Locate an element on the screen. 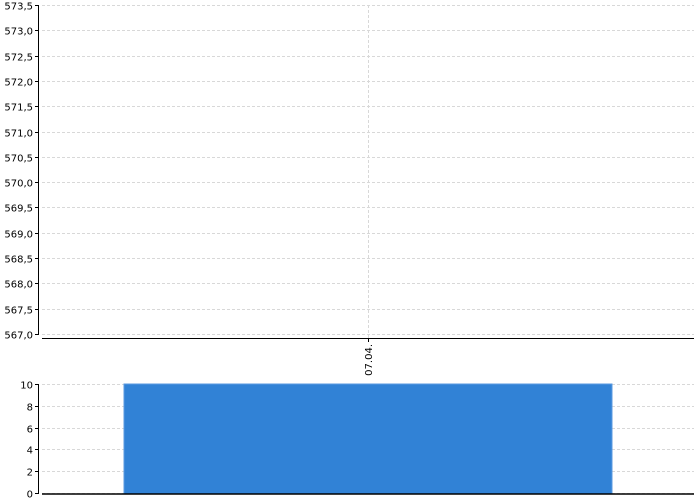 This screenshot has height=500, width=700. bottom-y-tick-label: 6 is located at coordinates (30, 430).